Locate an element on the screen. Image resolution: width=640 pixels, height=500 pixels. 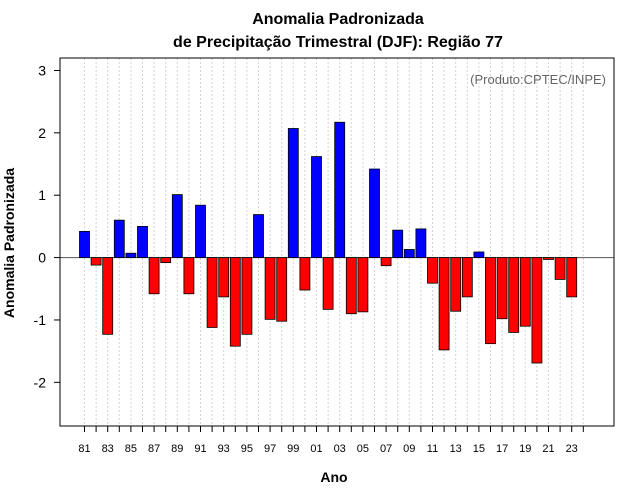
y-axis: -2 -1 0 1 2 3 is located at coordinates (47, 226).